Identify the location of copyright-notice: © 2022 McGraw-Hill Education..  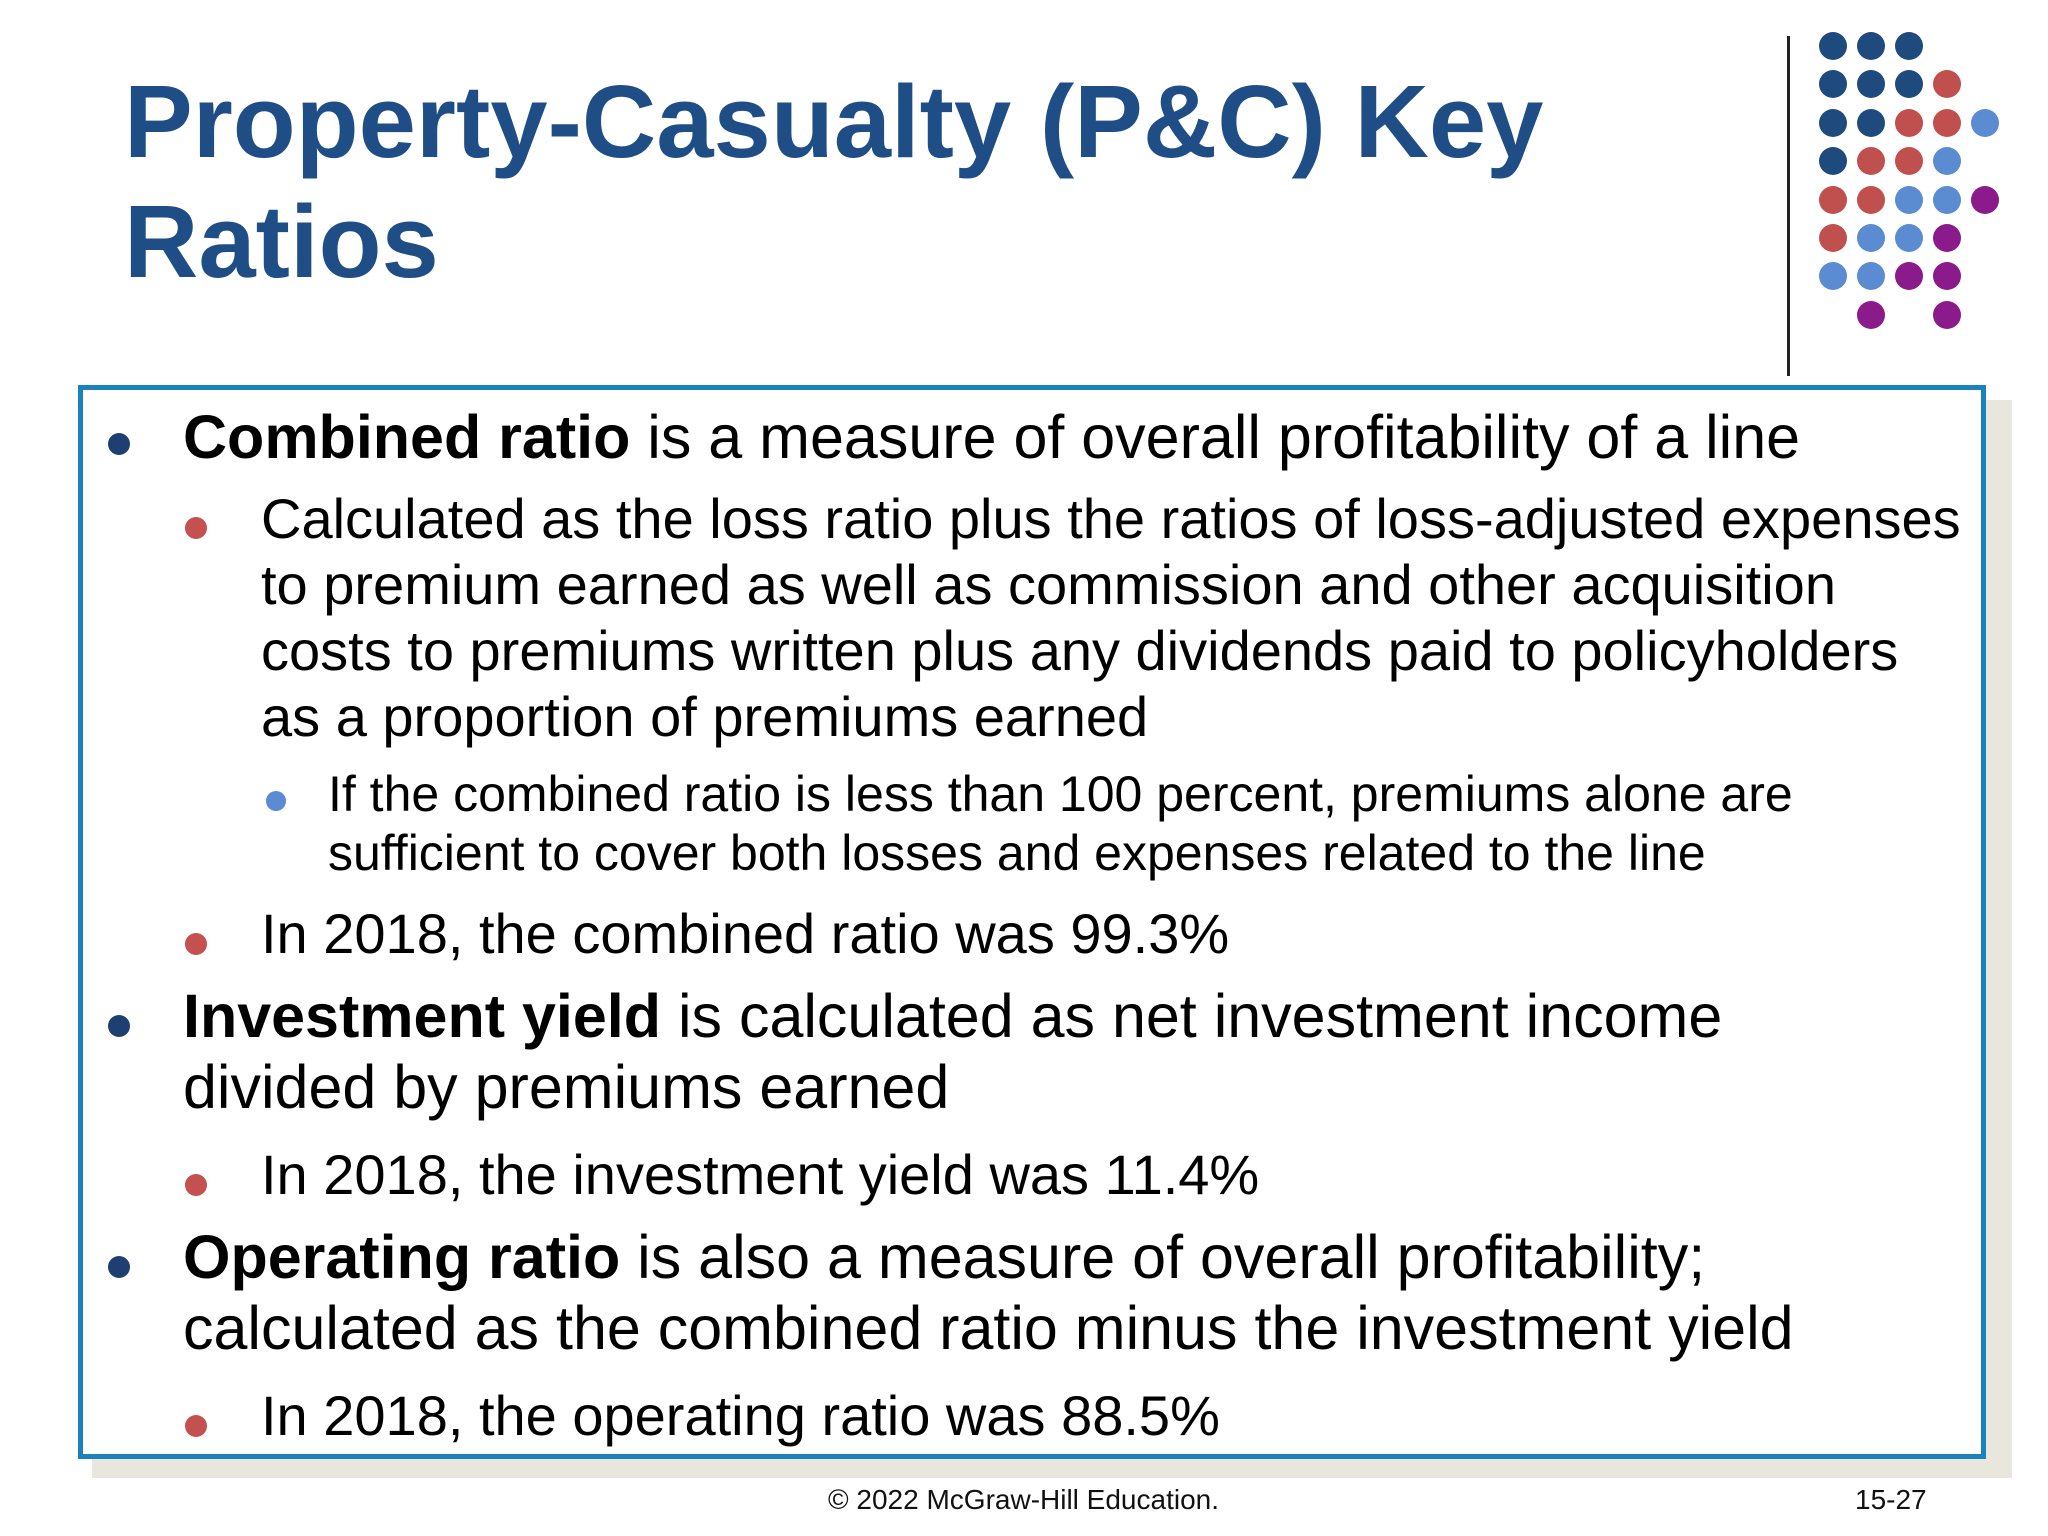
(1024, 1499).